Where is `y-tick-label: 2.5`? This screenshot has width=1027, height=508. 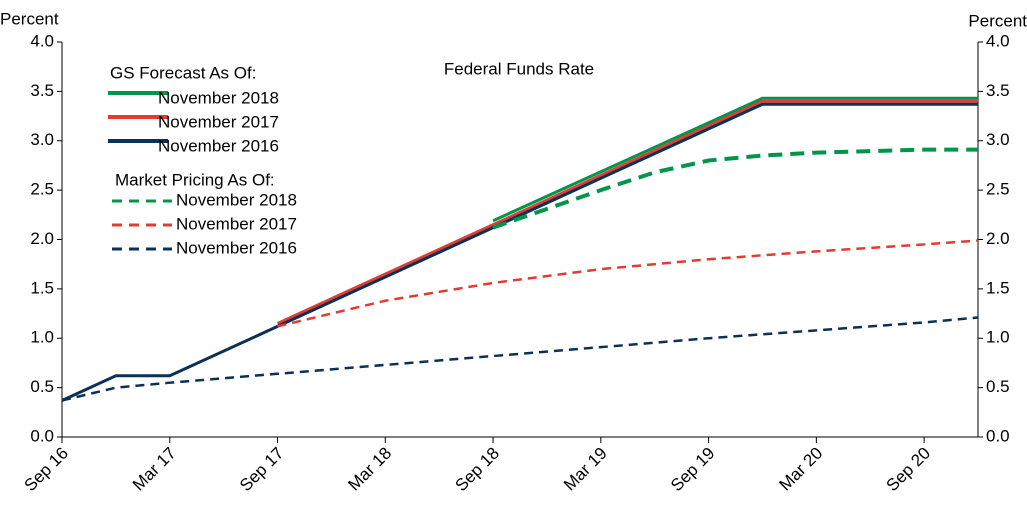 y-tick-label: 2.5 is located at coordinates (42, 189).